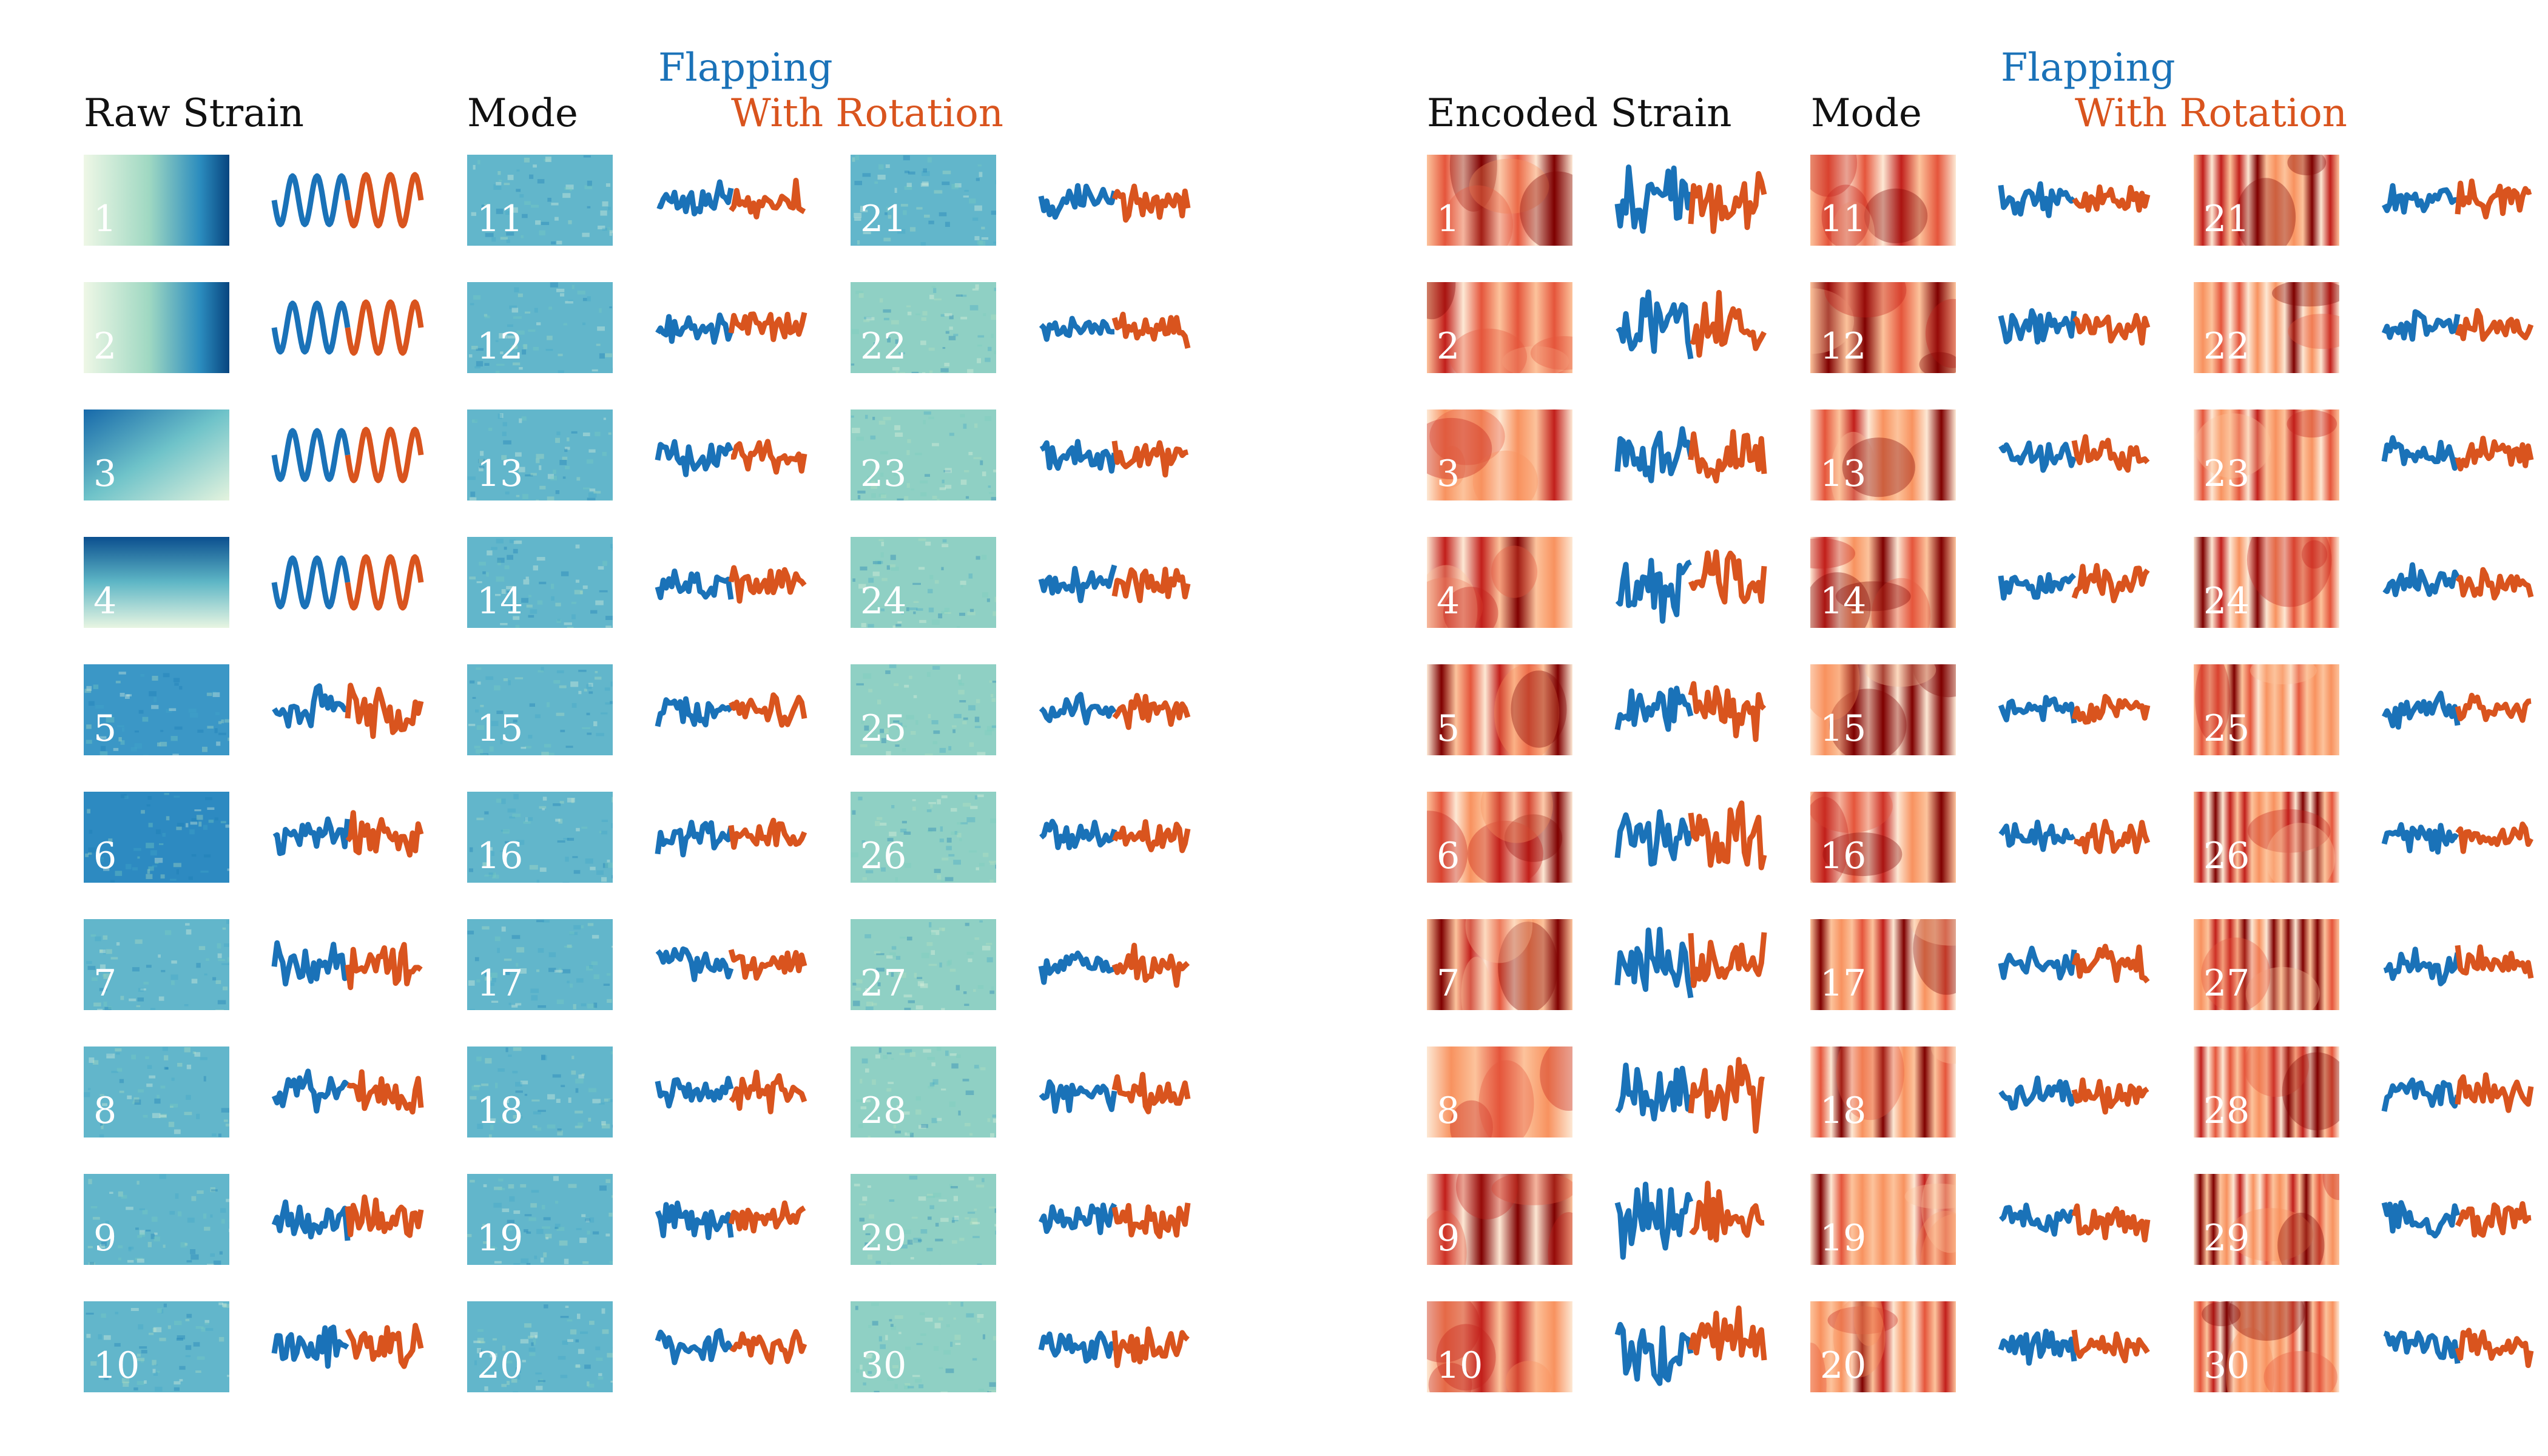 The height and width of the screenshot is (1456, 2548). I want to click on mode-number-label: 9, so click(1448, 1238).